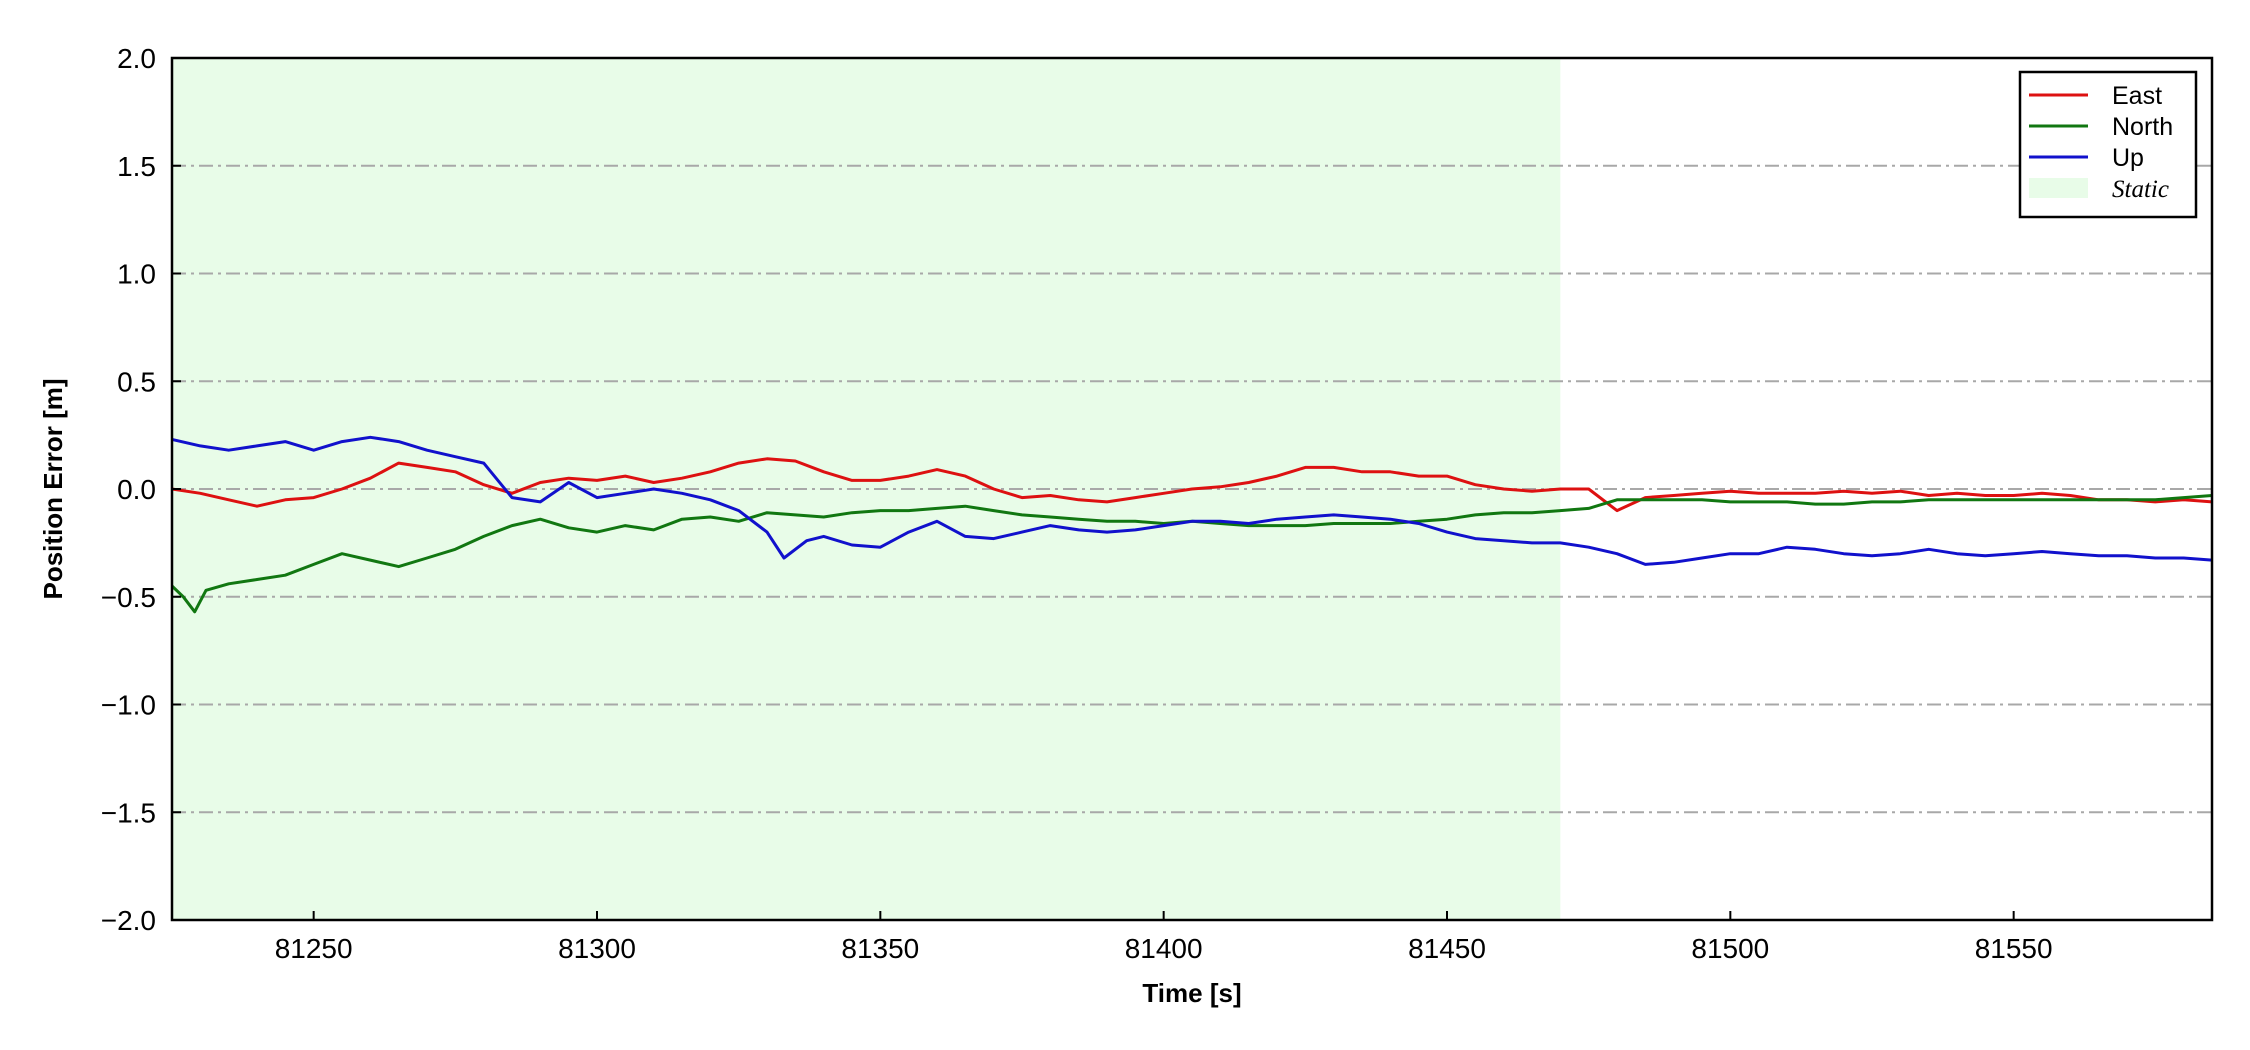 The height and width of the screenshot is (1050, 2250). I want to click on x-tick-label: 81550, so click(2014, 948).